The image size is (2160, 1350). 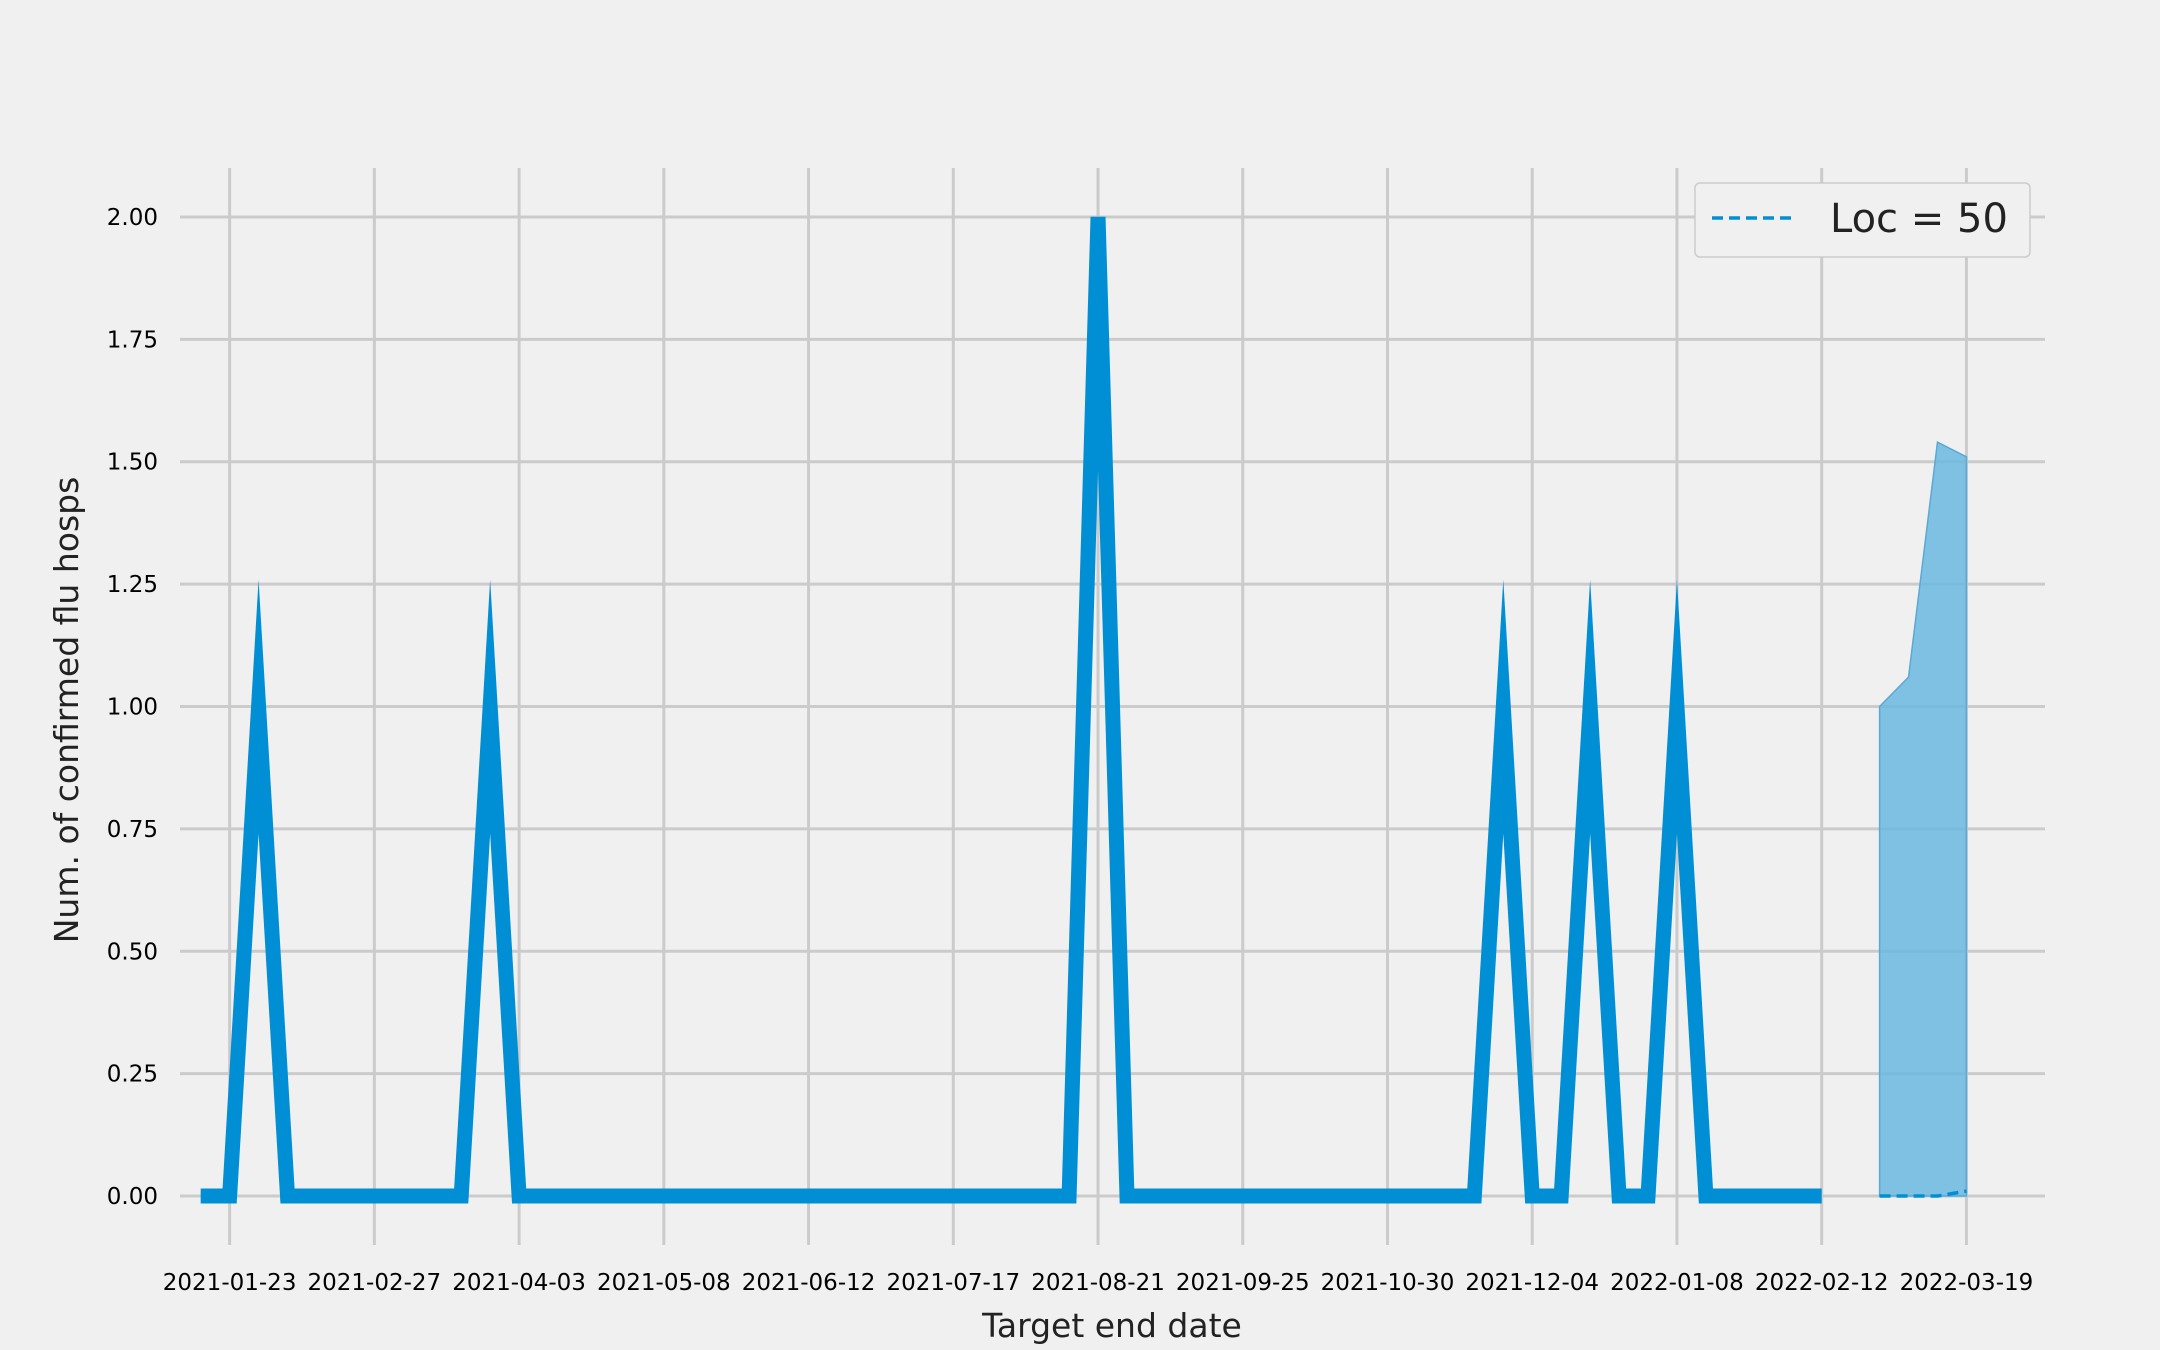 What do you see at coordinates (1388, 1283) in the screenshot?
I see `x-tick-label: 2021-10-30` at bounding box center [1388, 1283].